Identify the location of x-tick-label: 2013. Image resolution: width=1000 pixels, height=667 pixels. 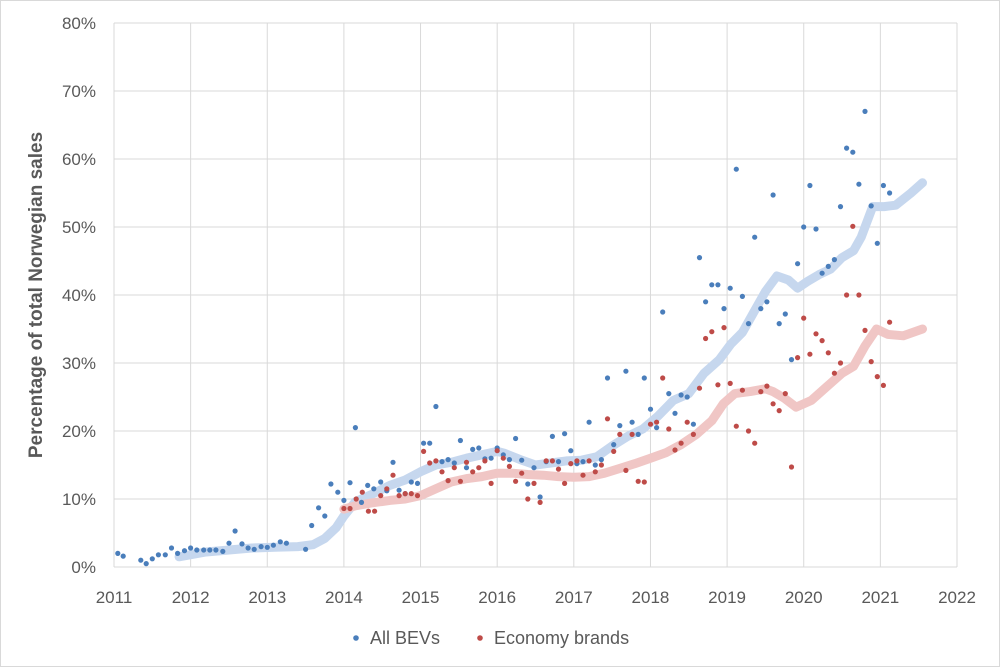
(267, 597).